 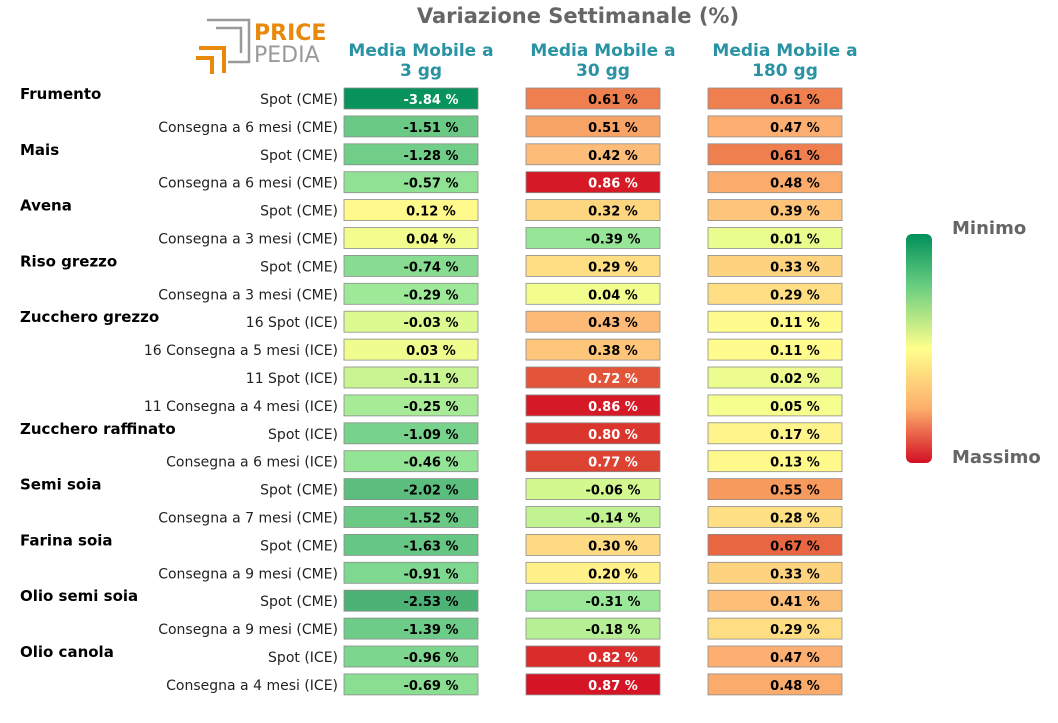 What do you see at coordinates (420, 51) in the screenshot?
I see `column-header-1-line1: Media Mobile a` at bounding box center [420, 51].